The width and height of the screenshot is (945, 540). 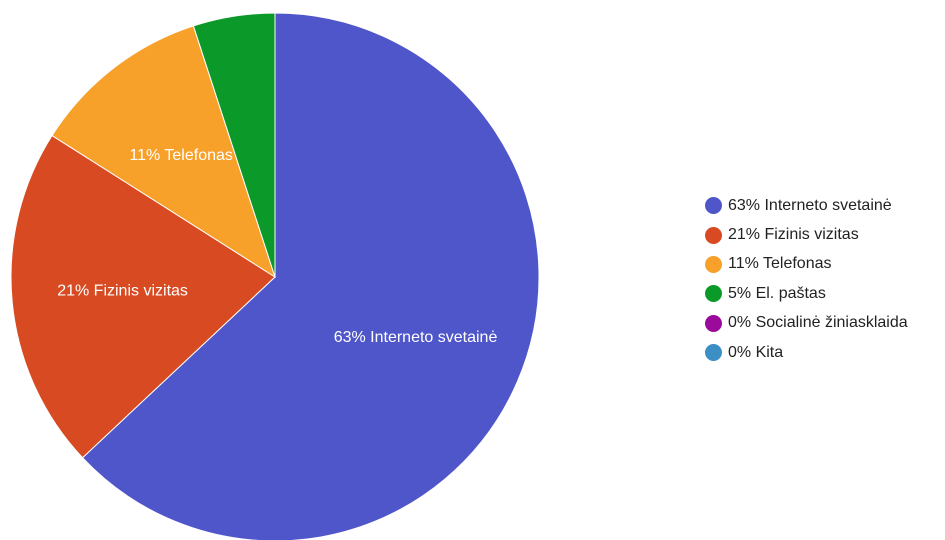 What do you see at coordinates (777, 293) in the screenshot?
I see `legend-label: 5% El. paštas` at bounding box center [777, 293].